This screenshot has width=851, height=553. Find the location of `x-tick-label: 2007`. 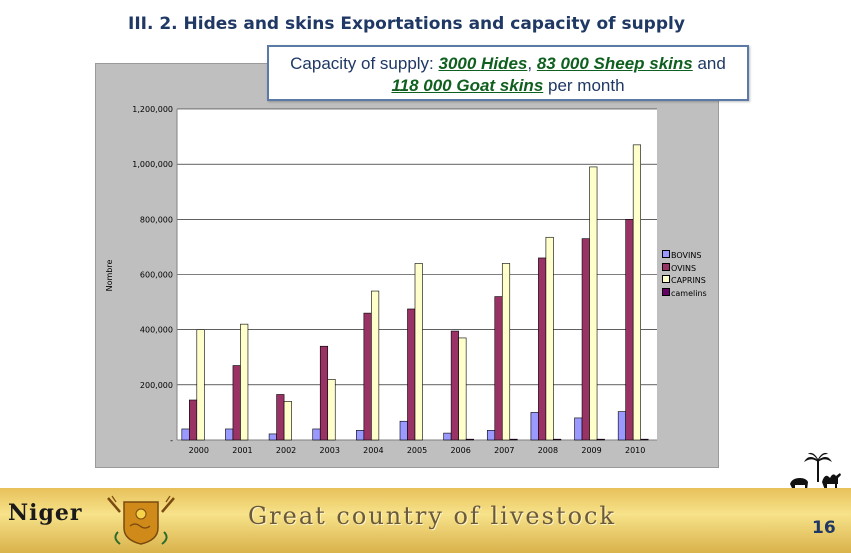

x-tick-label: 2007 is located at coordinates (504, 450).